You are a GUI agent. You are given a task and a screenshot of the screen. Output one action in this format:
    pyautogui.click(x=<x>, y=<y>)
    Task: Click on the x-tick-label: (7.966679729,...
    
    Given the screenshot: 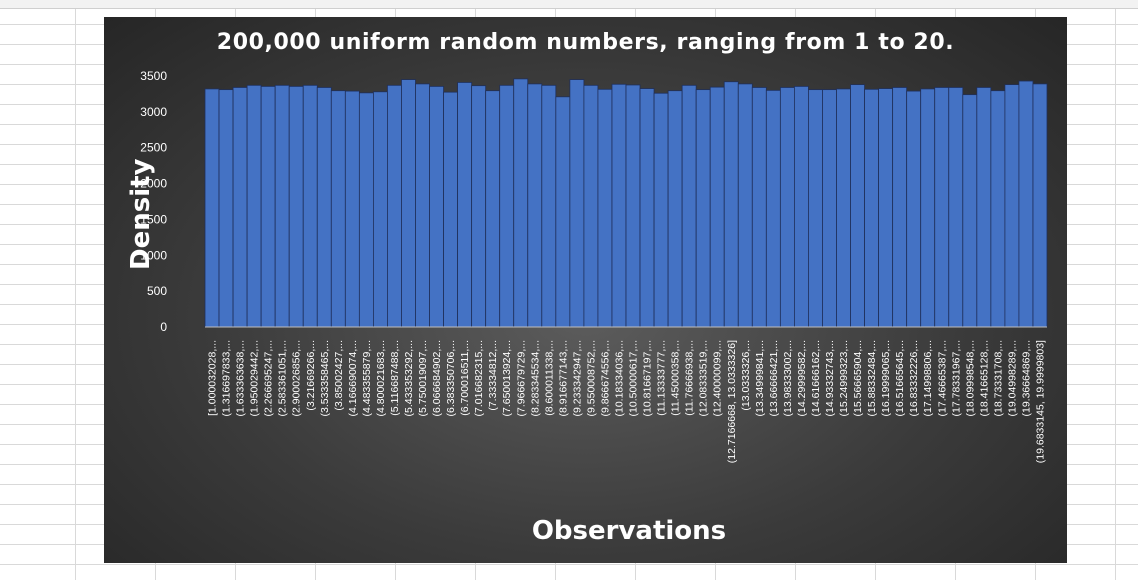 What is the action you would take?
    pyautogui.click(x=521, y=378)
    